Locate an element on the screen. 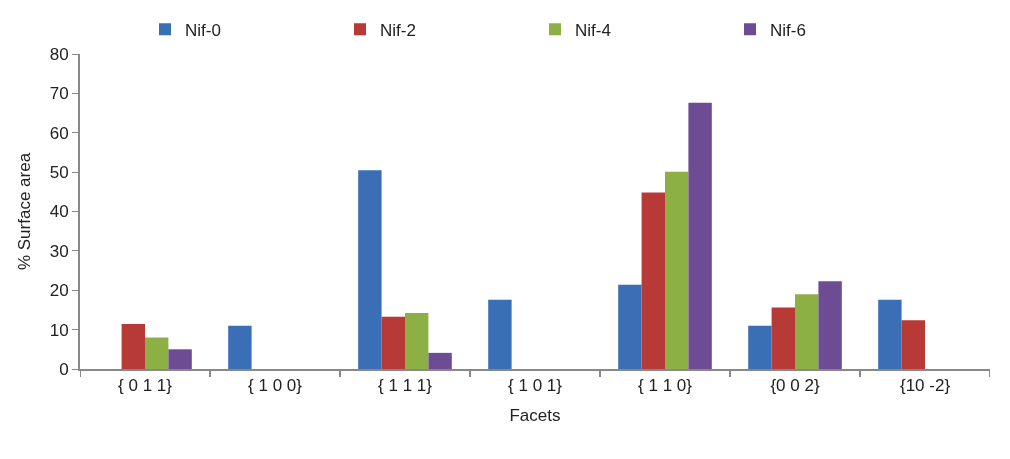 The width and height of the screenshot is (1010, 459). y-tick-label: 30 is located at coordinates (59, 251).